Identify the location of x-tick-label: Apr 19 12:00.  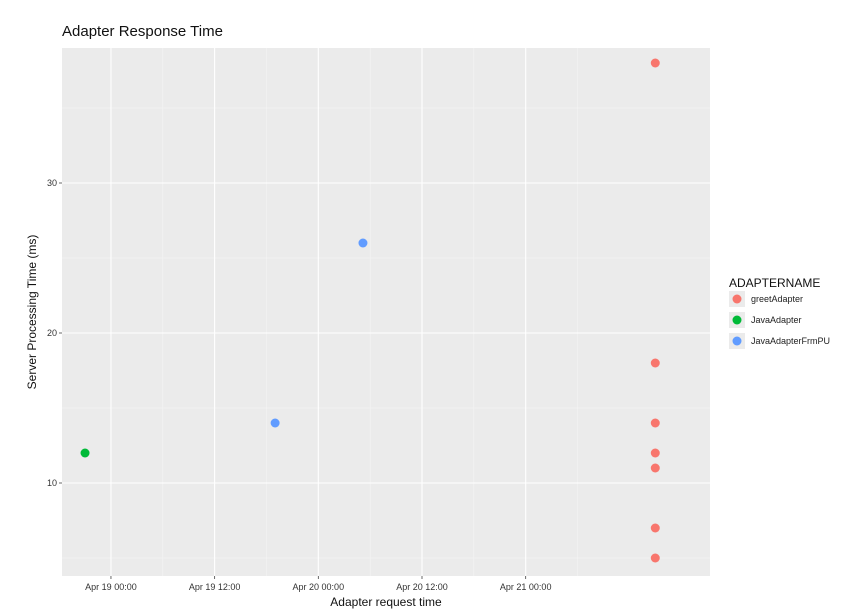
(215, 587).